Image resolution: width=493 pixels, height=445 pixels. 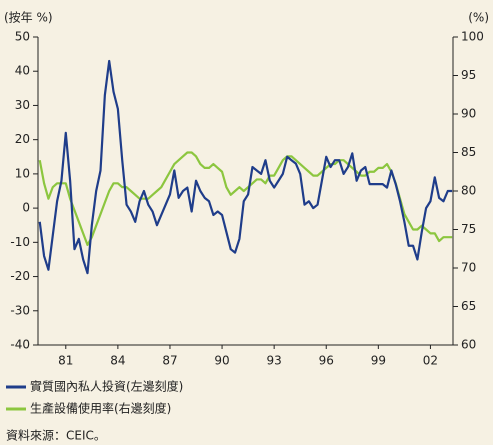 What do you see at coordinates (326, 361) in the screenshot?
I see `x-tick-label: 96` at bounding box center [326, 361].